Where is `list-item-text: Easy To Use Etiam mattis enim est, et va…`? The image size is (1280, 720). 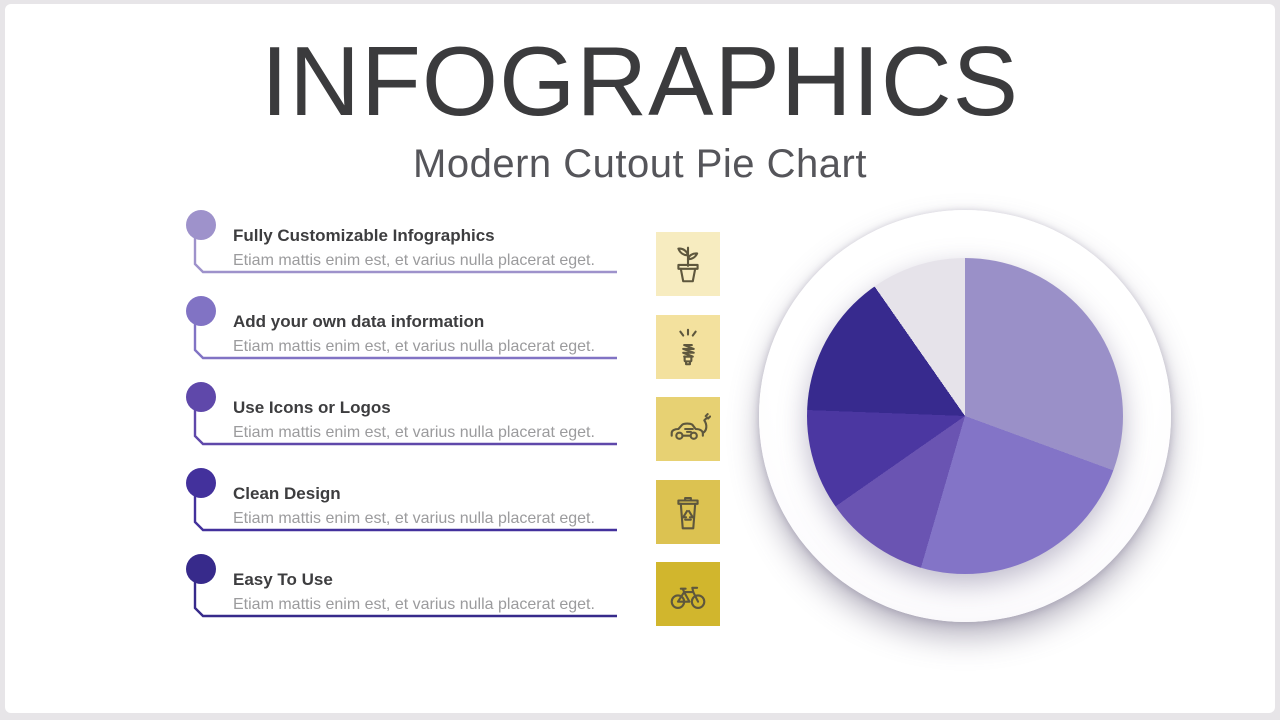 list-item-text: Easy To Use Etiam mattis enim est, et va… is located at coordinates (429, 592).